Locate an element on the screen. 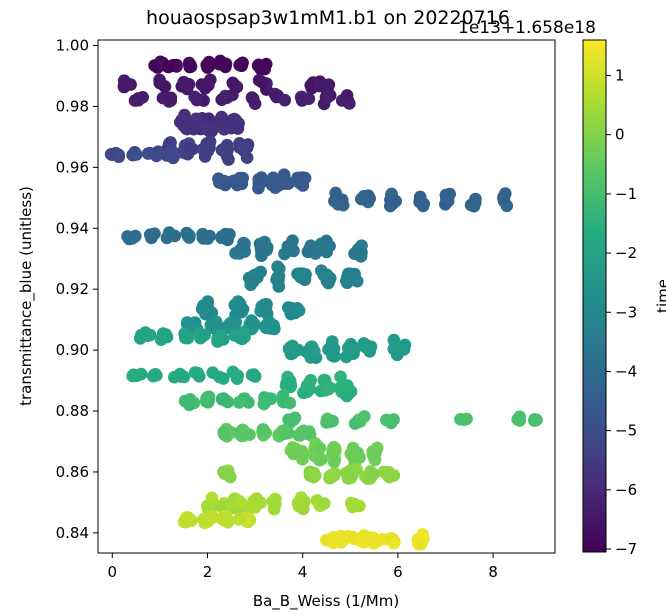 The height and width of the screenshot is (616, 666). x-tick-label: 0 is located at coordinates (113, 572).